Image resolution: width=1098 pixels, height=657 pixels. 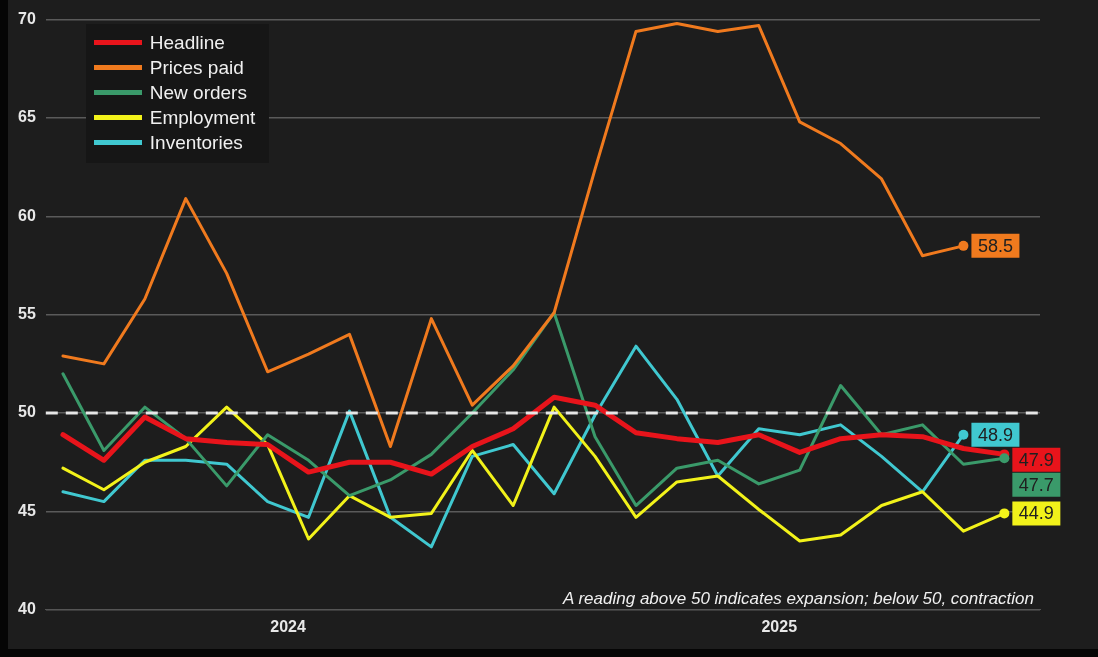 What do you see at coordinates (27, 510) in the screenshot?
I see `y-tick-label: 45` at bounding box center [27, 510].